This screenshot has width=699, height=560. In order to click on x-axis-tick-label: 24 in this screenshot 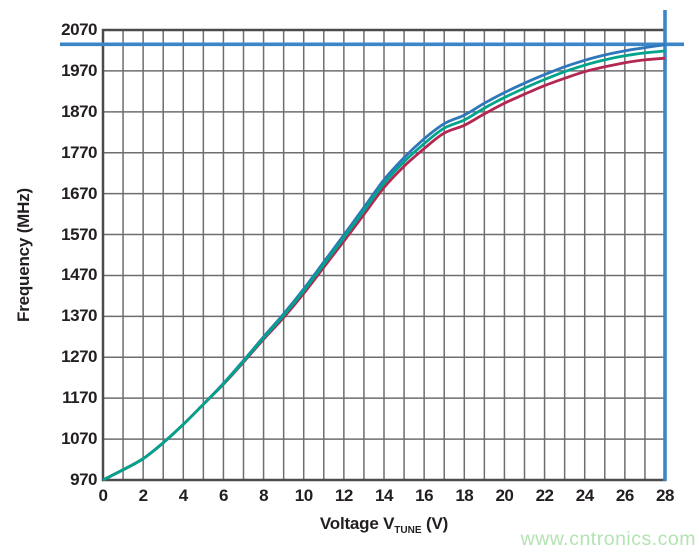, I will do `click(584, 495)`.